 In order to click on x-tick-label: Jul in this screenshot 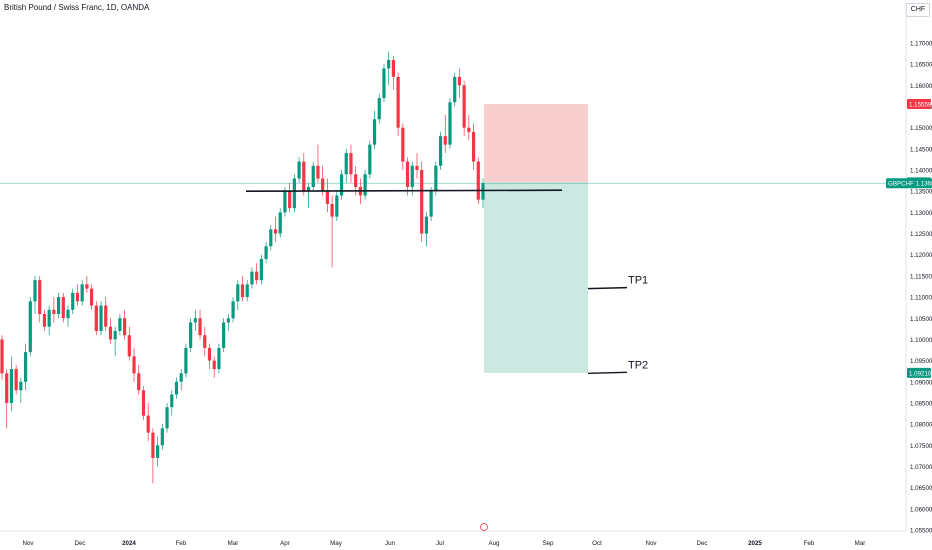, I will do `click(440, 543)`.